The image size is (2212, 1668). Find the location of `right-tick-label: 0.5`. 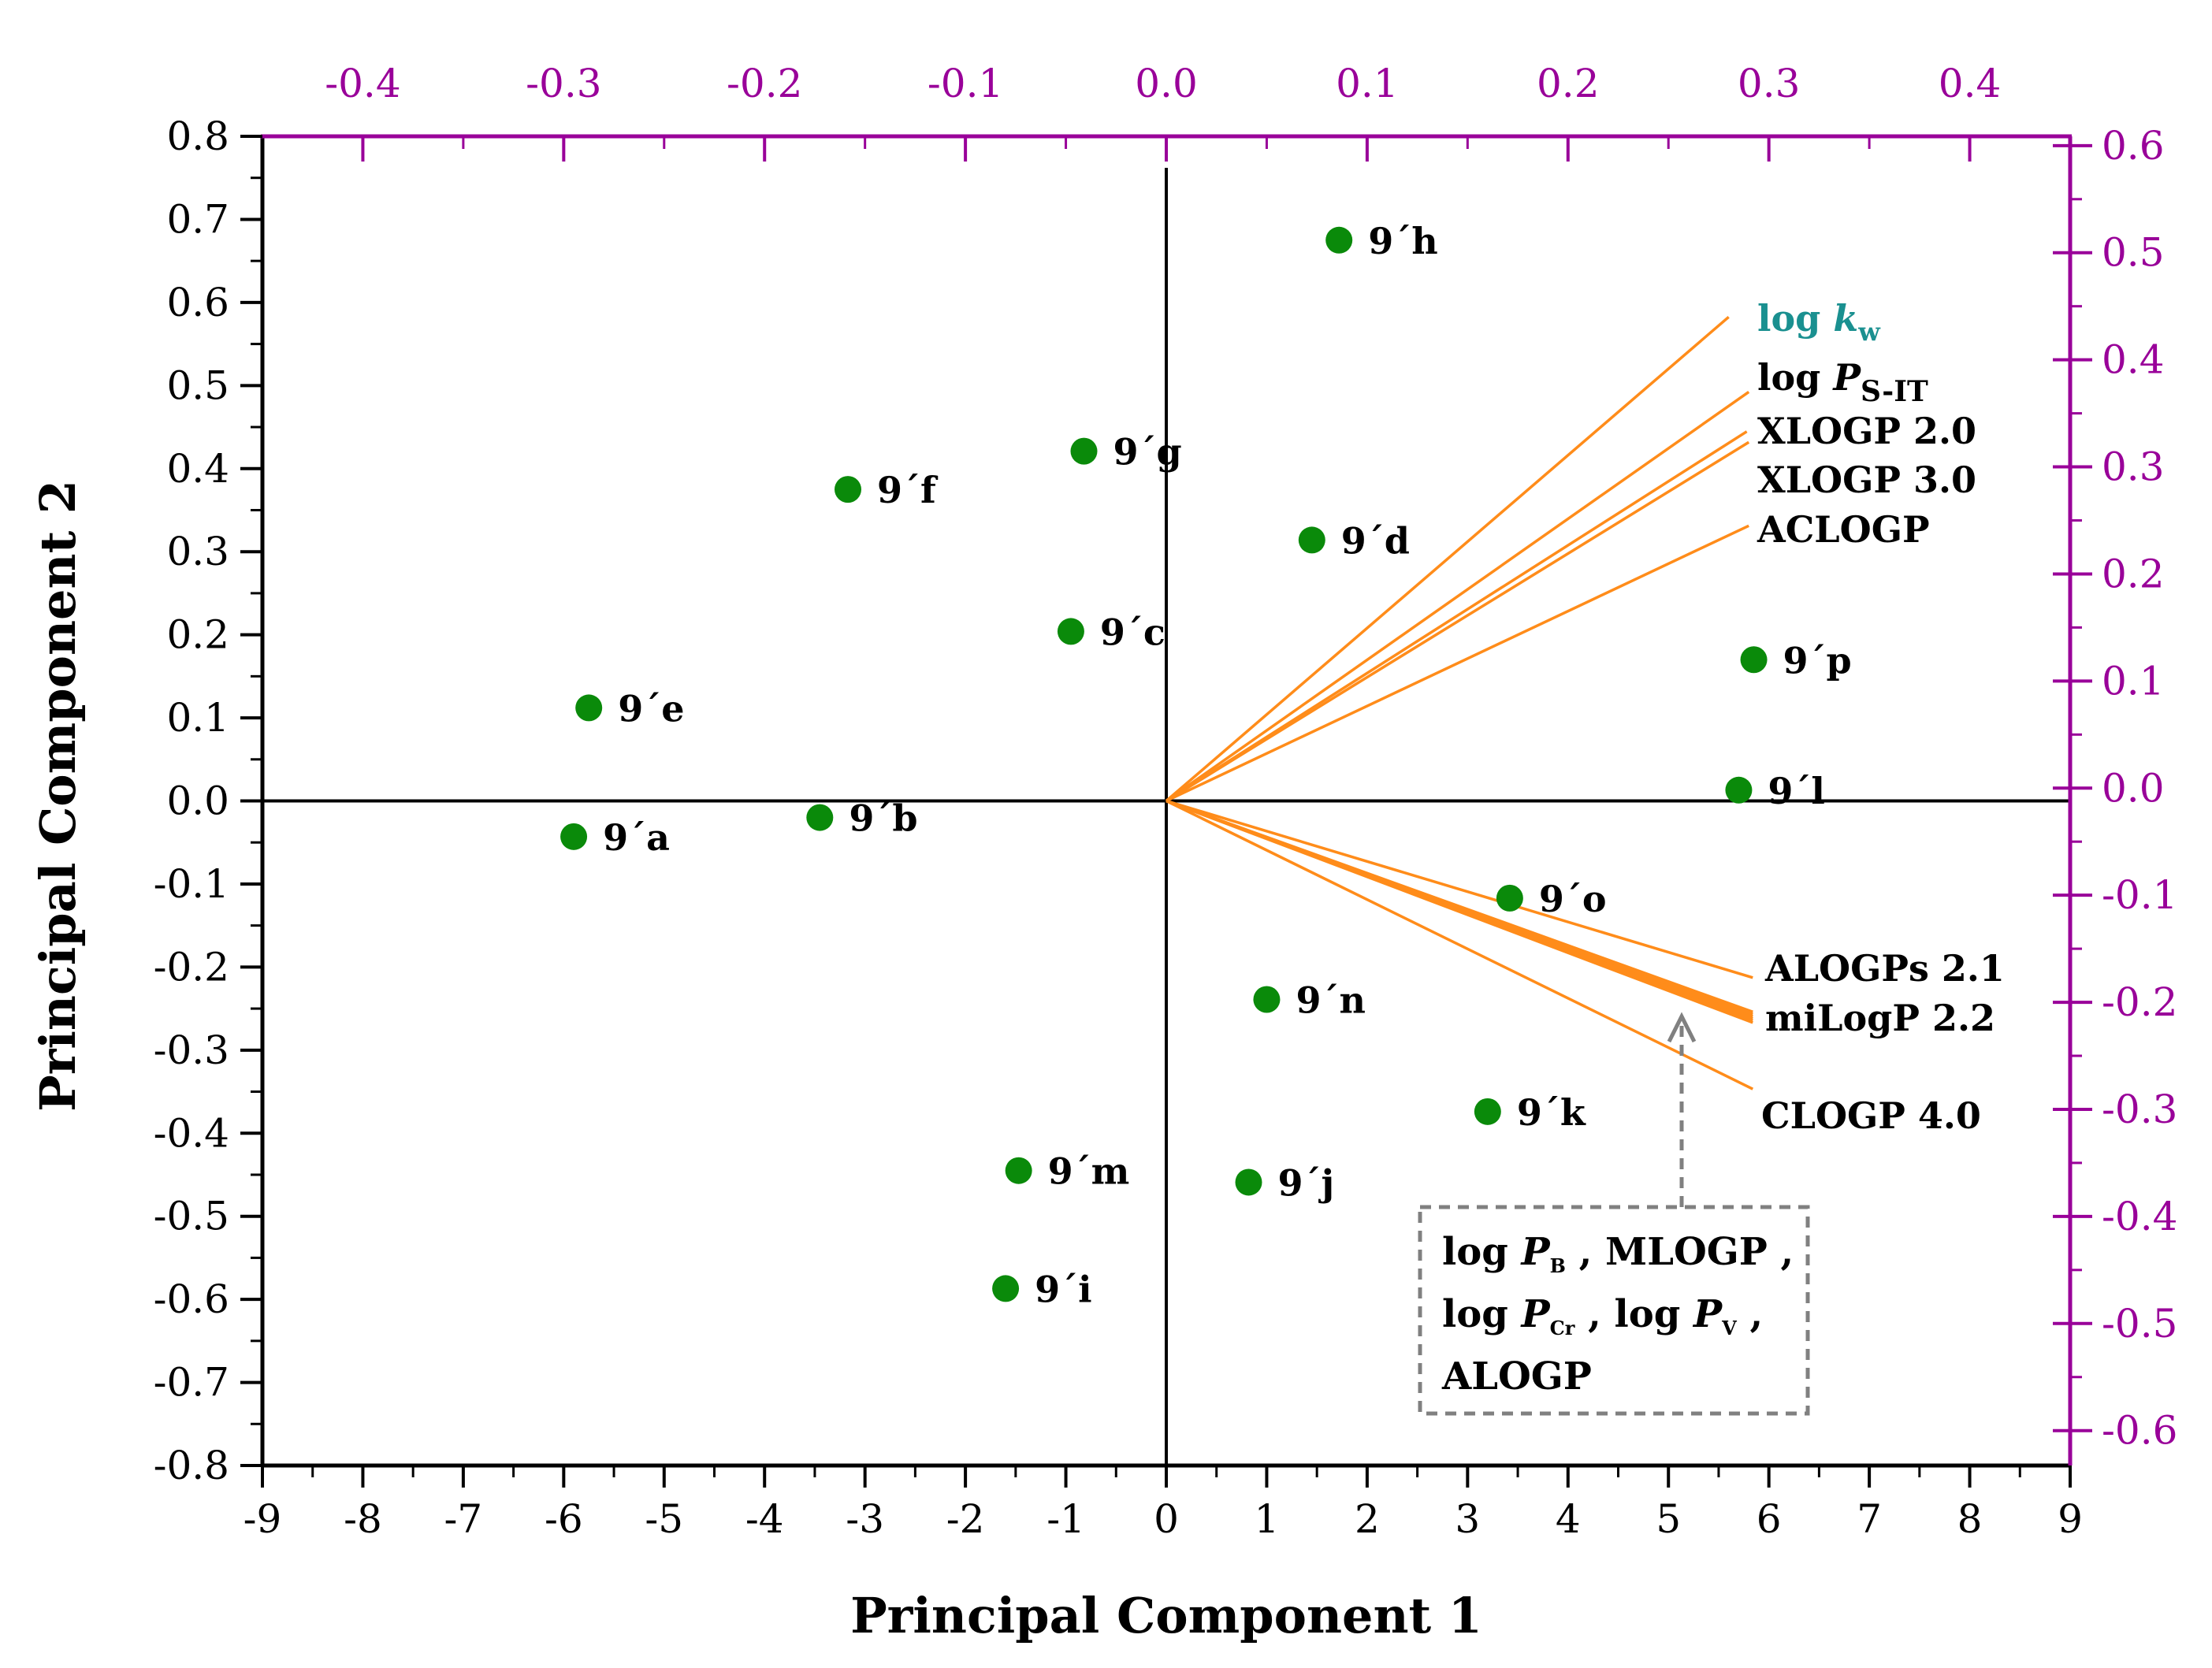

right-tick-label: 0.5 is located at coordinates (2134, 253).